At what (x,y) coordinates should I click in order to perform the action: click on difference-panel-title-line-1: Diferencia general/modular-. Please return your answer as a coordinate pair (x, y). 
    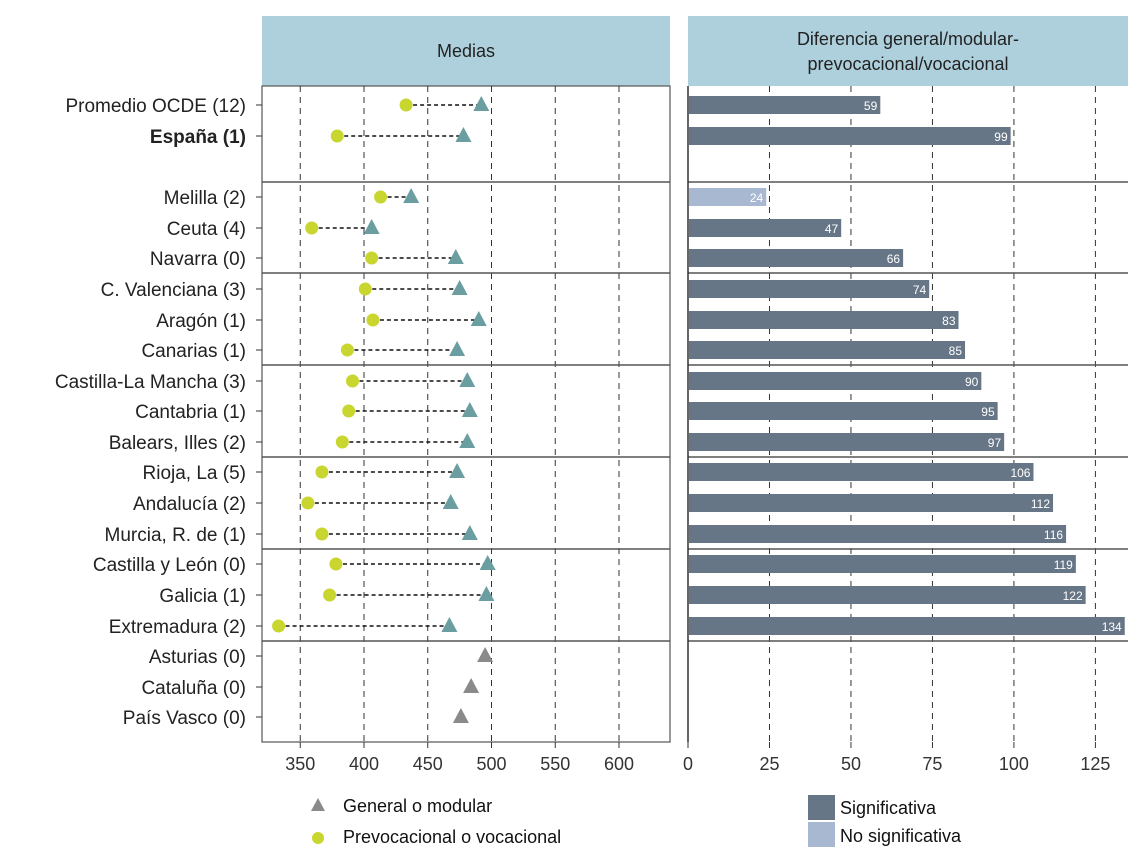
    Looking at the image, I should click on (908, 39).